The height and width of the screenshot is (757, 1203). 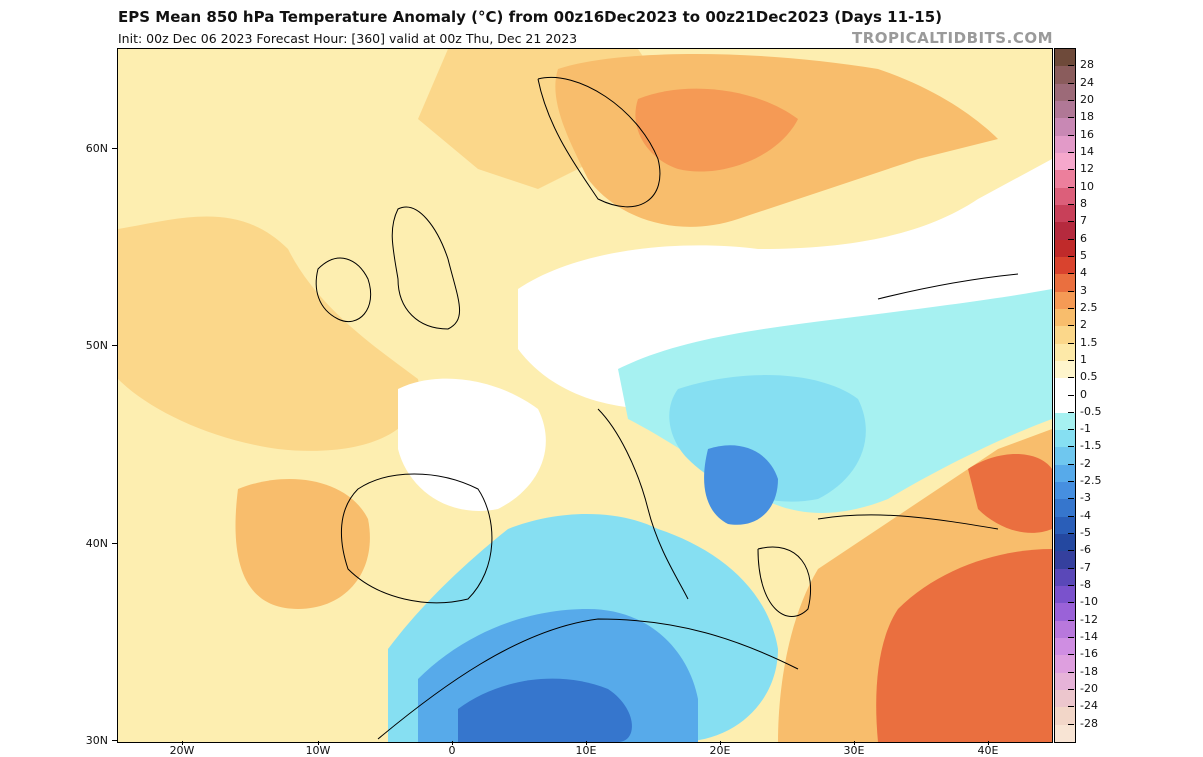 What do you see at coordinates (1087, 134) in the screenshot?
I see `colorbar-label: 16` at bounding box center [1087, 134].